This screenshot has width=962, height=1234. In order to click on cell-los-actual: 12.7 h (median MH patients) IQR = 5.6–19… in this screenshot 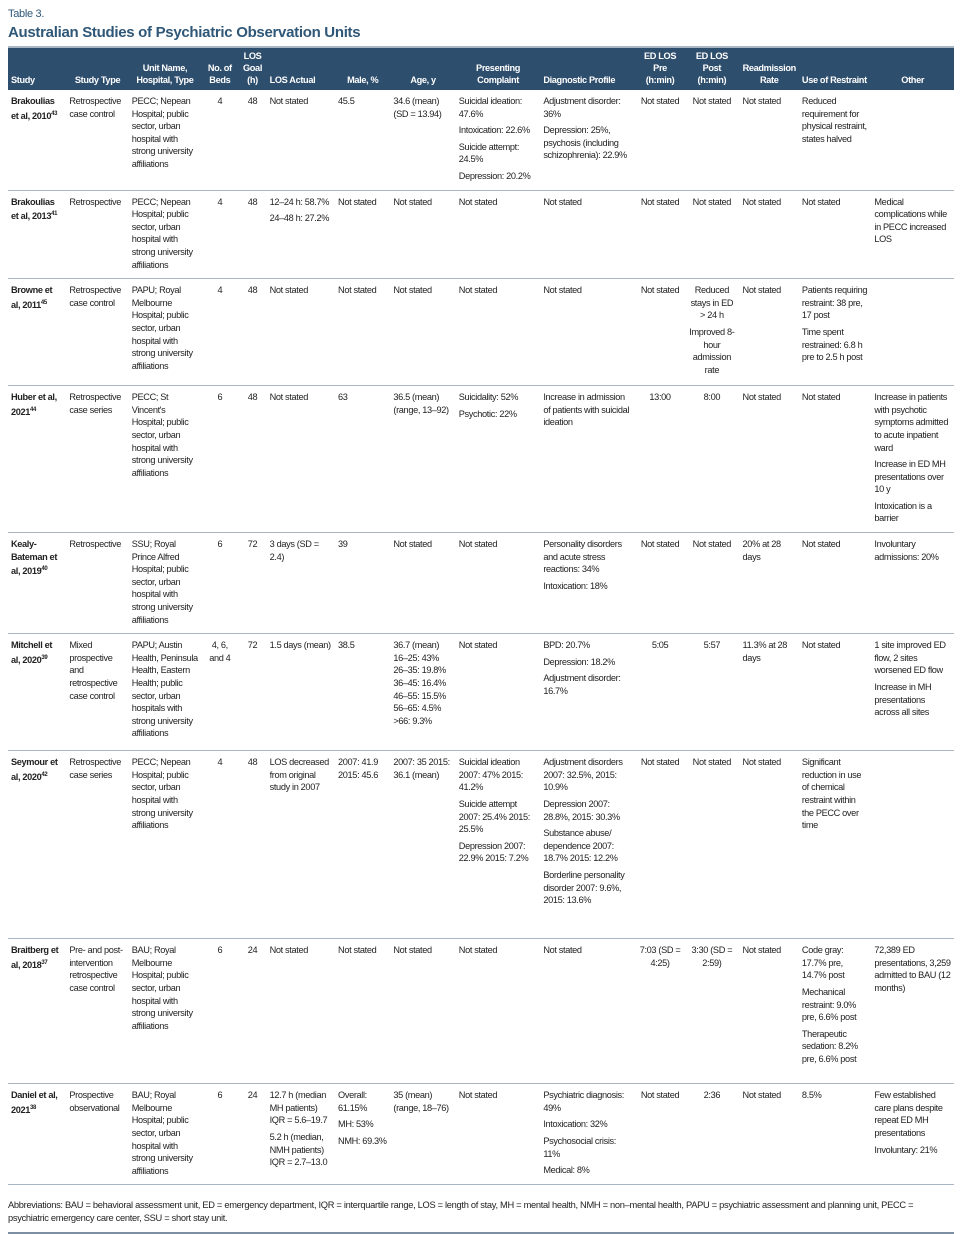, I will do `click(301, 1134)`.